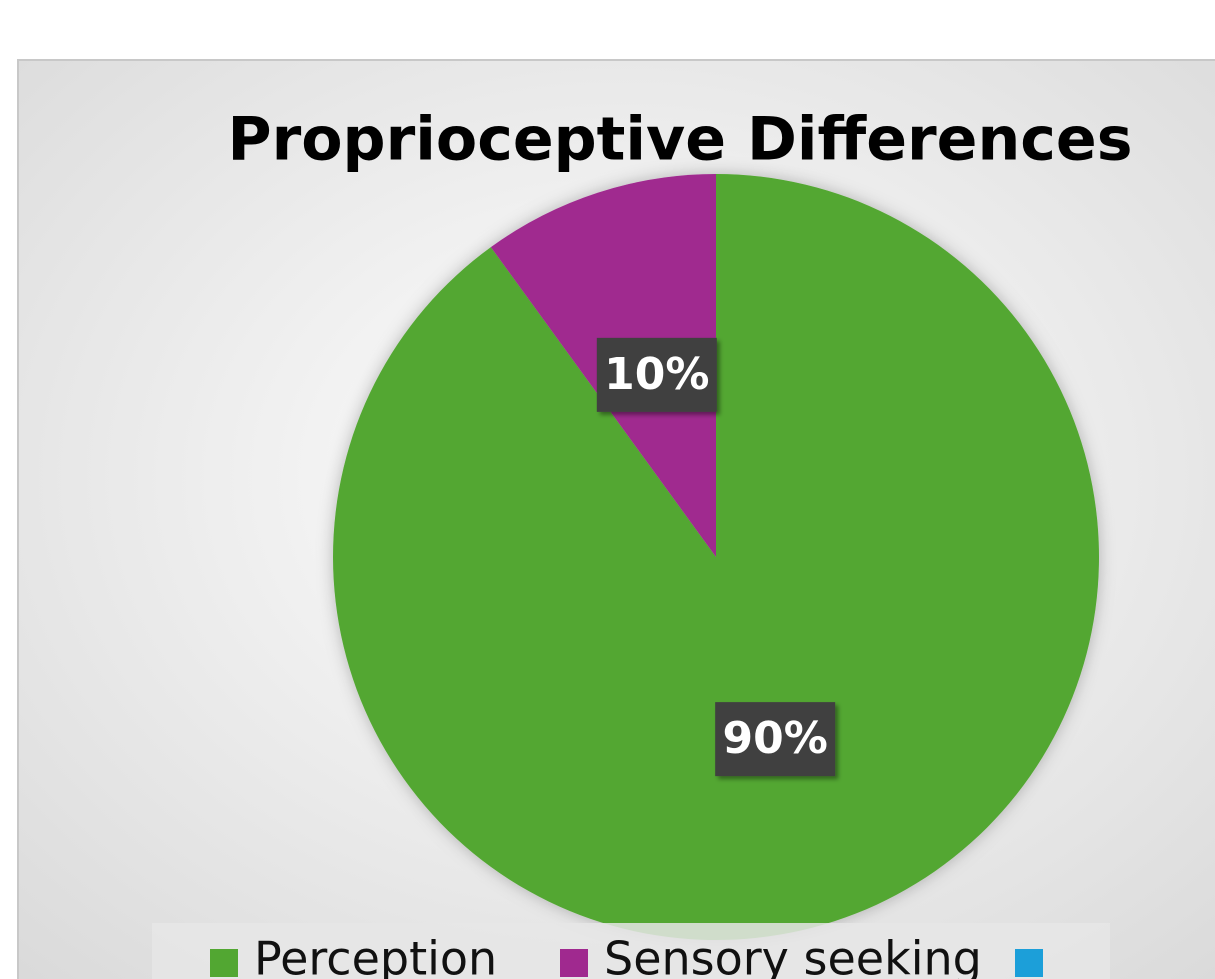 This screenshot has width=1215, height=979. Describe the element at coordinates (375, 955) in the screenshot. I see `legend-label: Perception` at that location.